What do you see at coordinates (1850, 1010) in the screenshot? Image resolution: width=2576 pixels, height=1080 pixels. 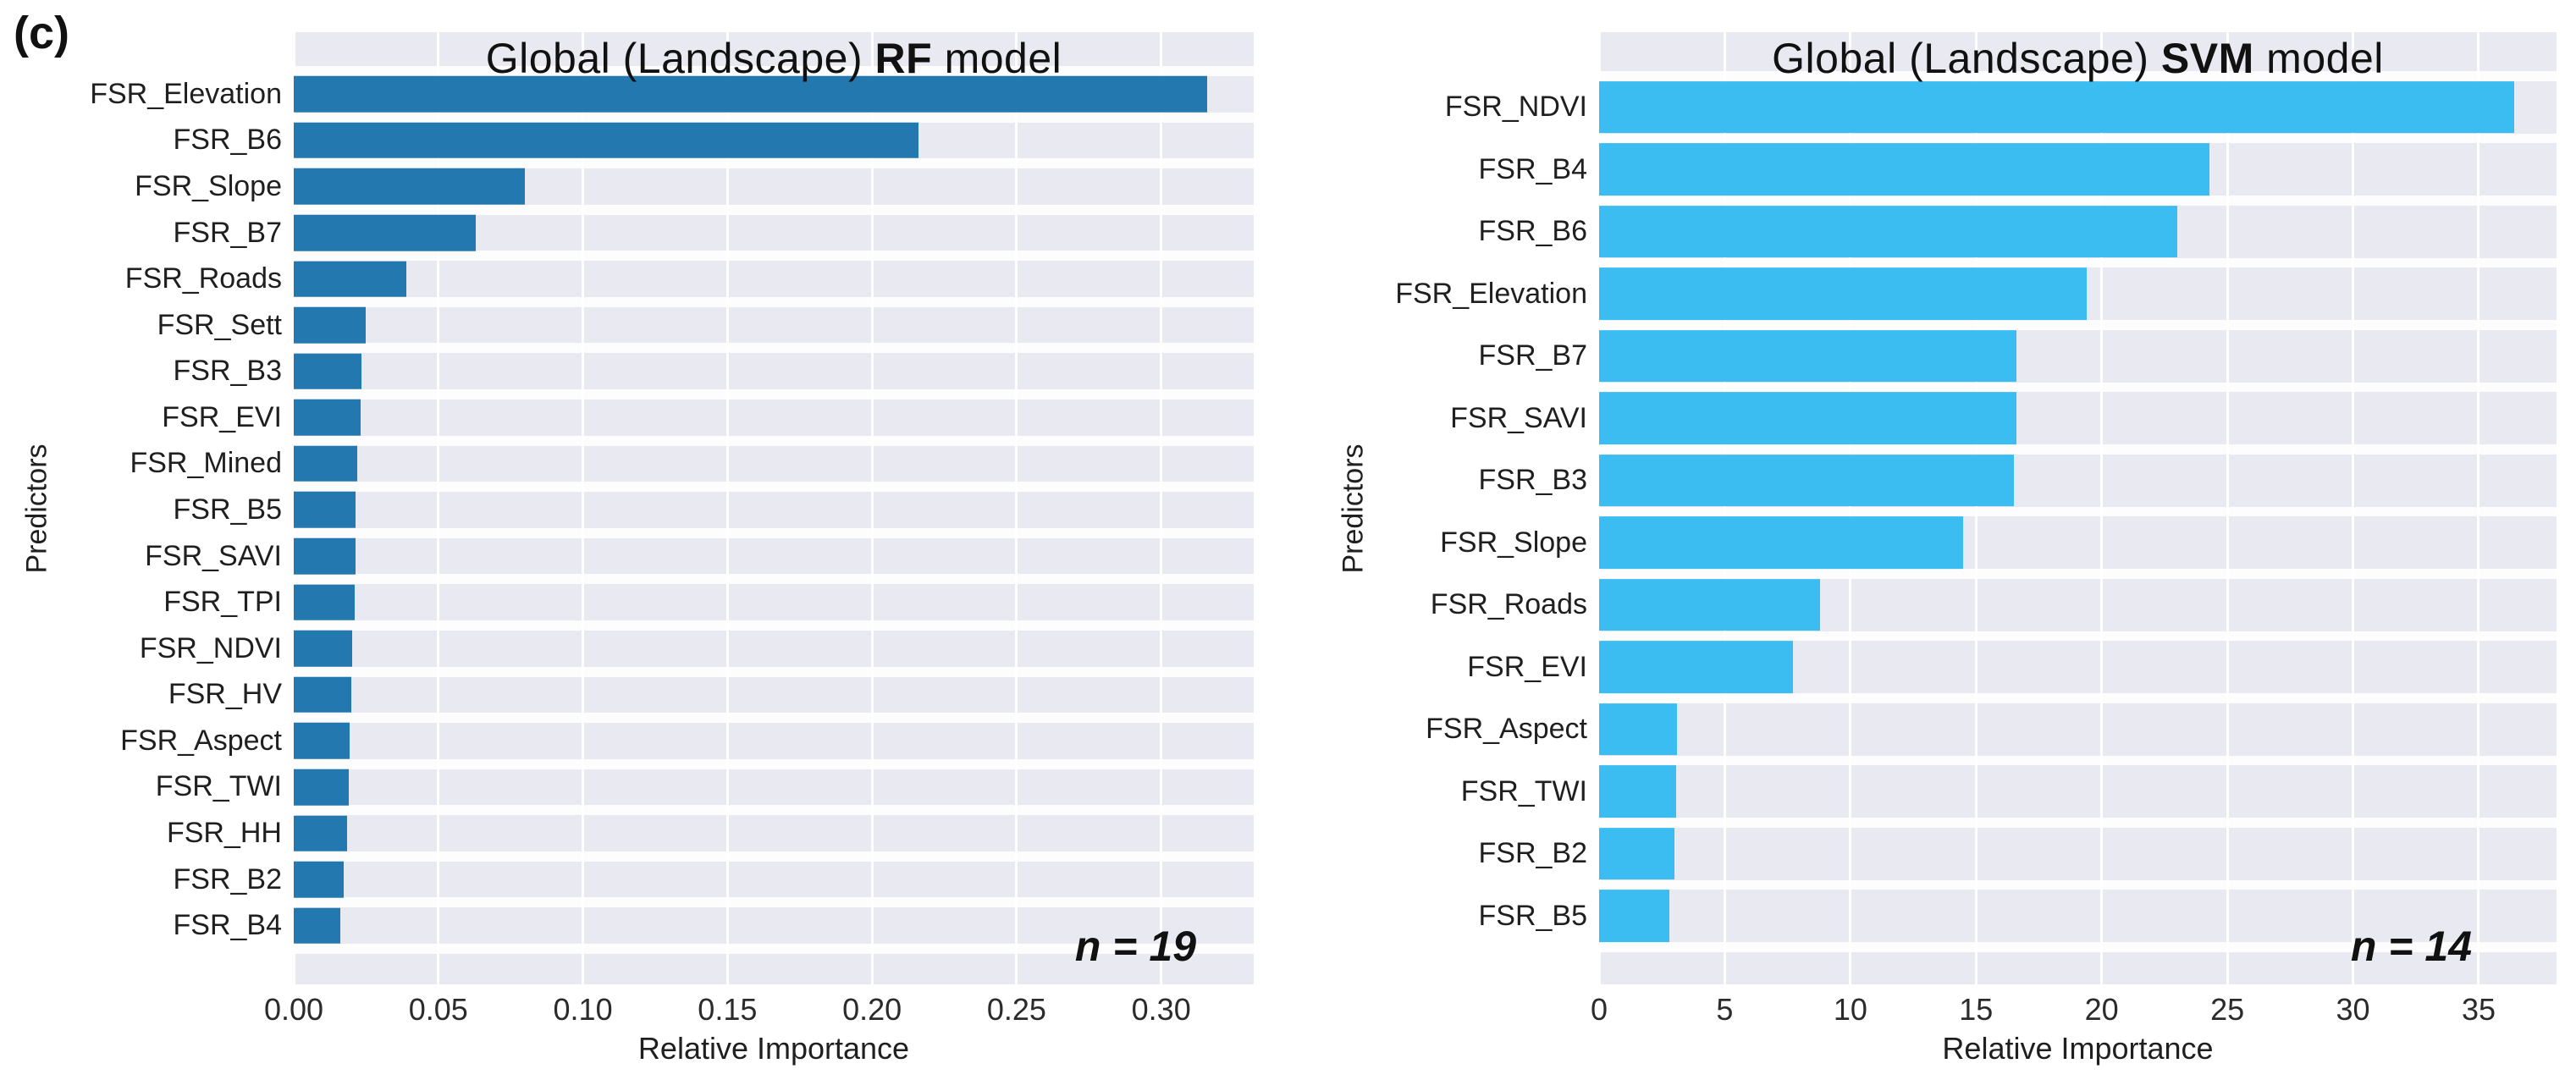 I see `x-tick-label: 10` at bounding box center [1850, 1010].